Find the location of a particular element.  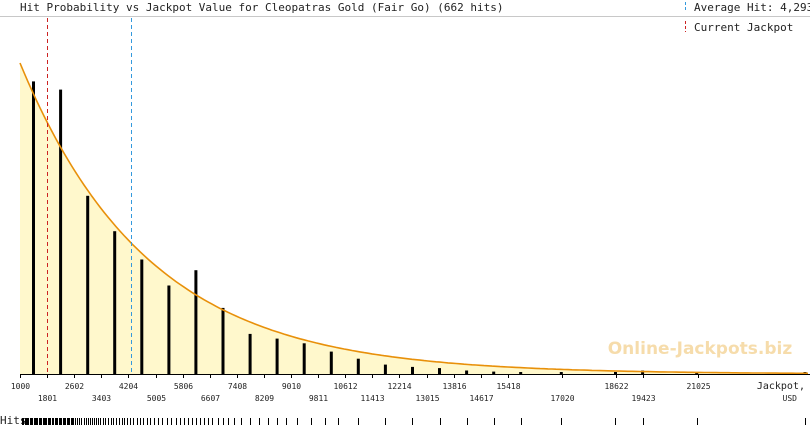

legend-current-label: Current Jackpot is located at coordinates (743, 27).